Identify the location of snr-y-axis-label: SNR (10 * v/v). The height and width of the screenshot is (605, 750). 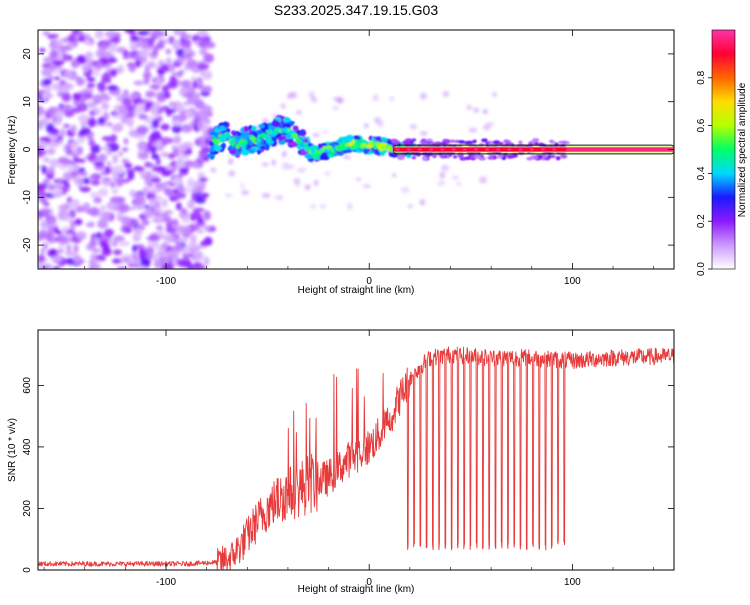
(12, 450).